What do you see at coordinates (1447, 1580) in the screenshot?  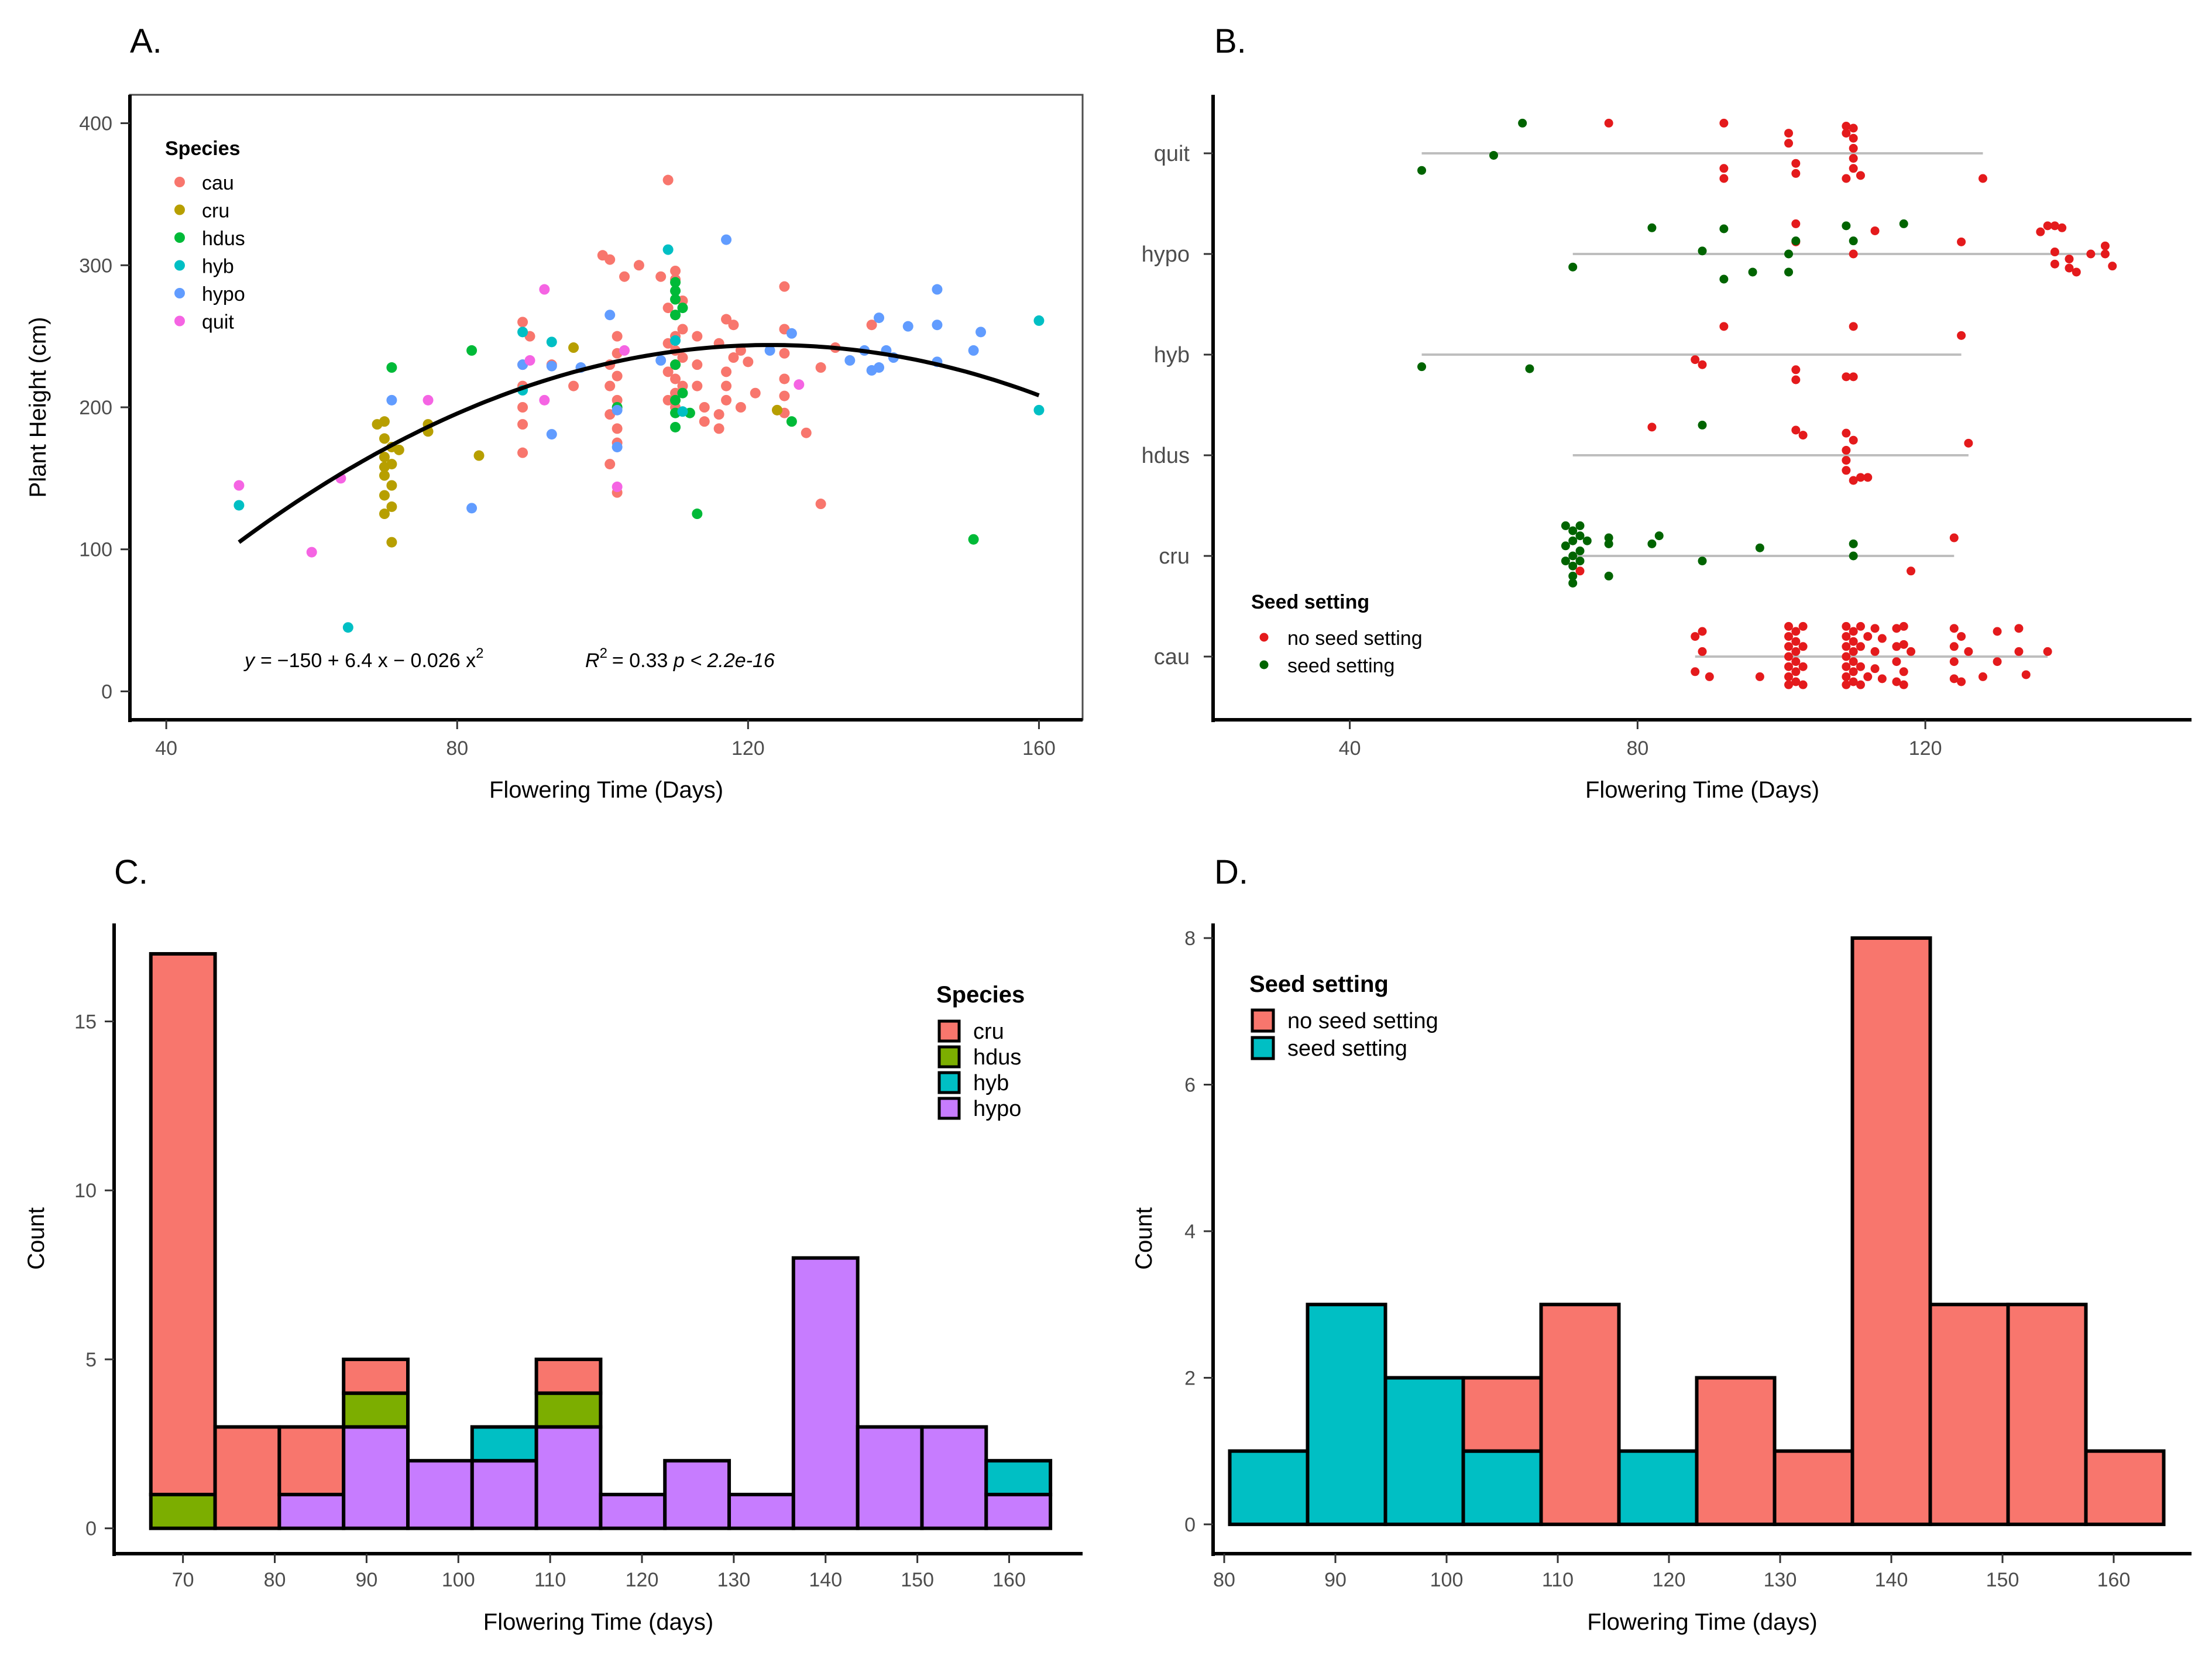 I see `x-tick-label: 100` at bounding box center [1447, 1580].